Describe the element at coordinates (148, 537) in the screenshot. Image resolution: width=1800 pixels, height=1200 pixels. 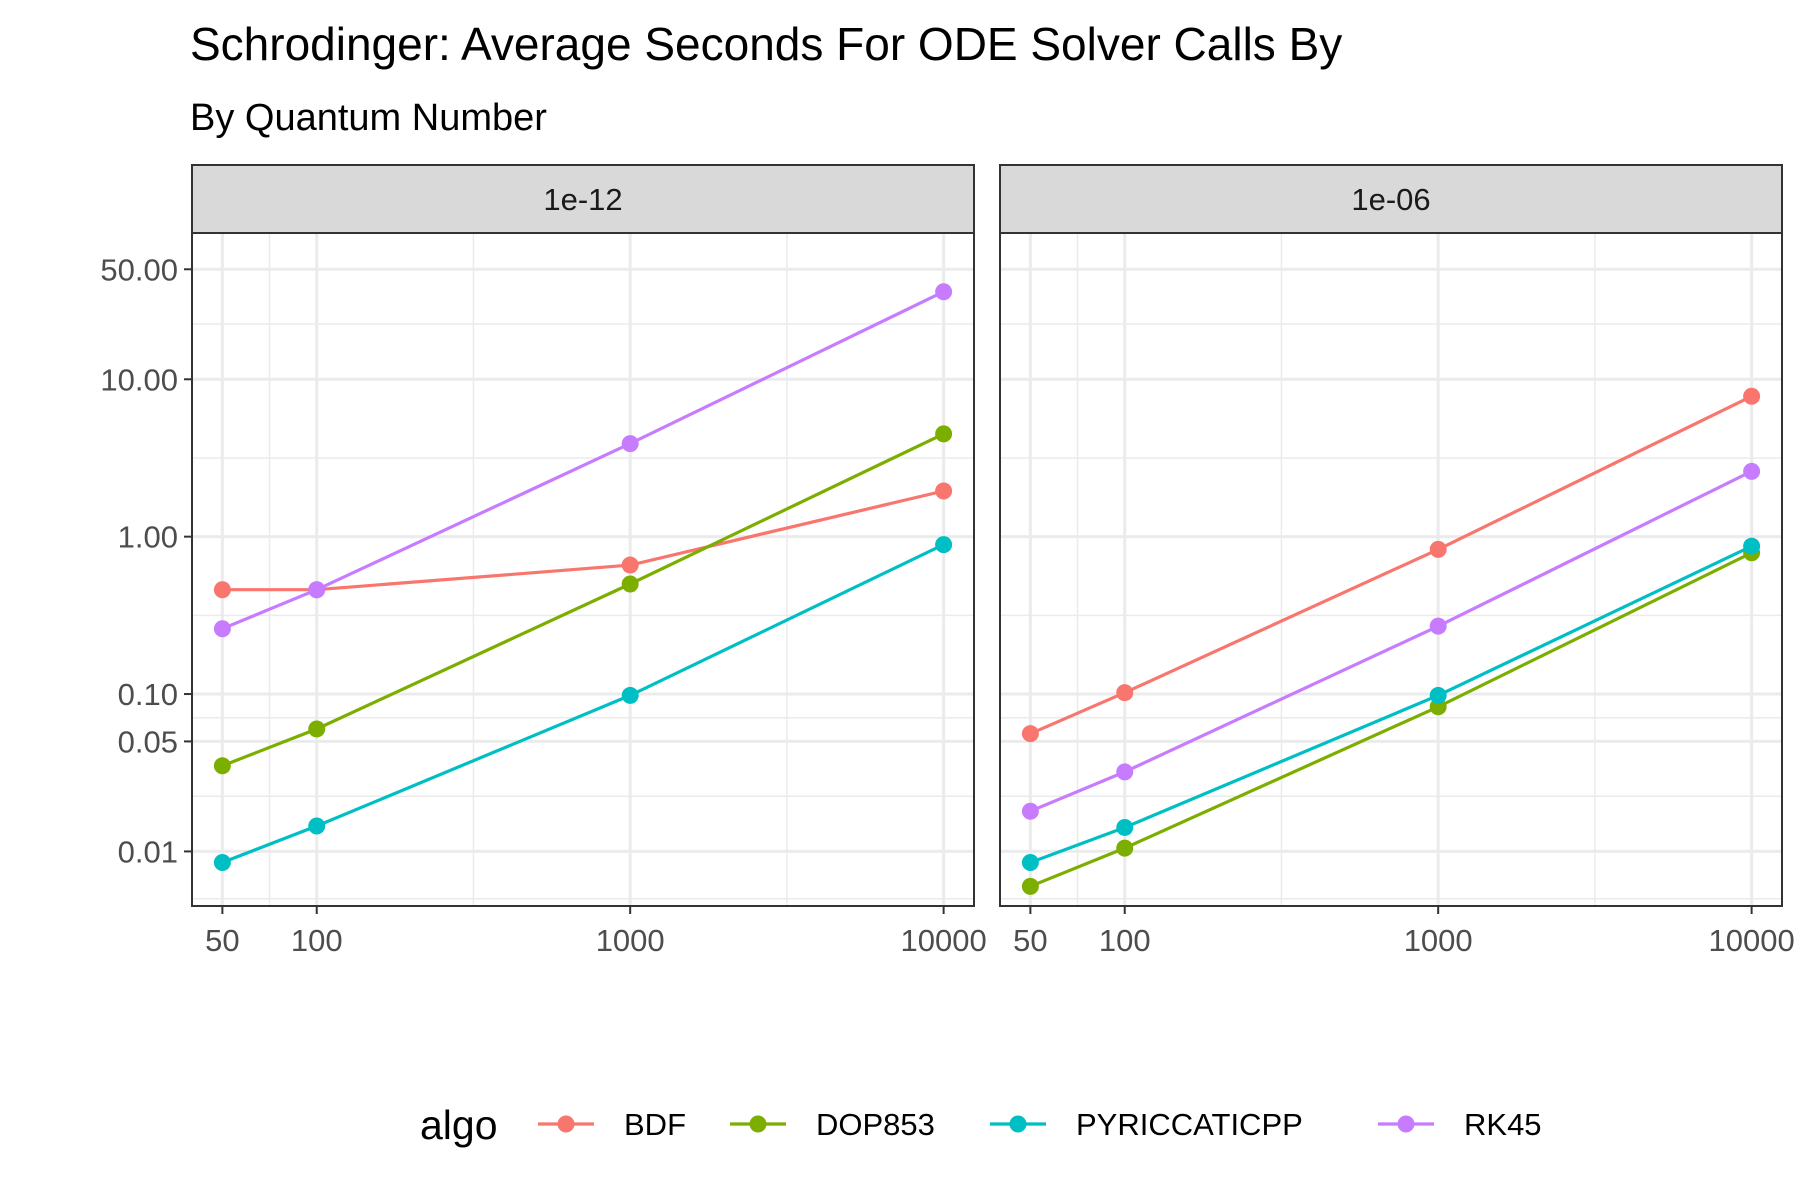
I see `y-tick-label: 1.00` at that location.